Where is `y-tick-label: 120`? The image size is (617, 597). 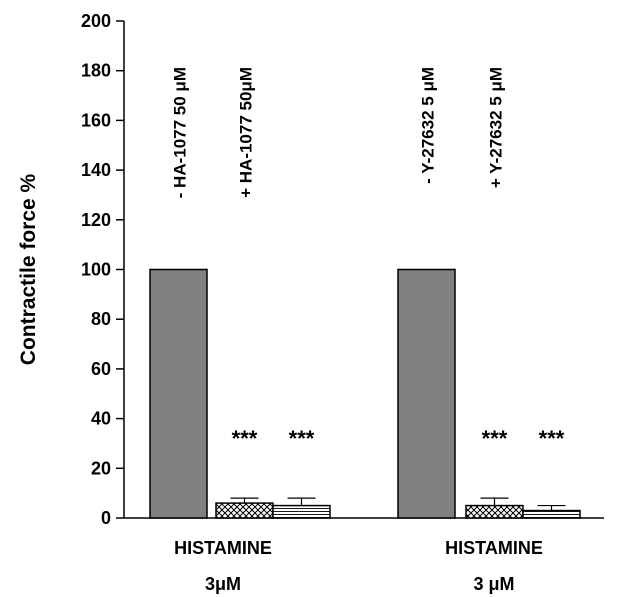
y-tick-label: 120 is located at coordinates (96, 220).